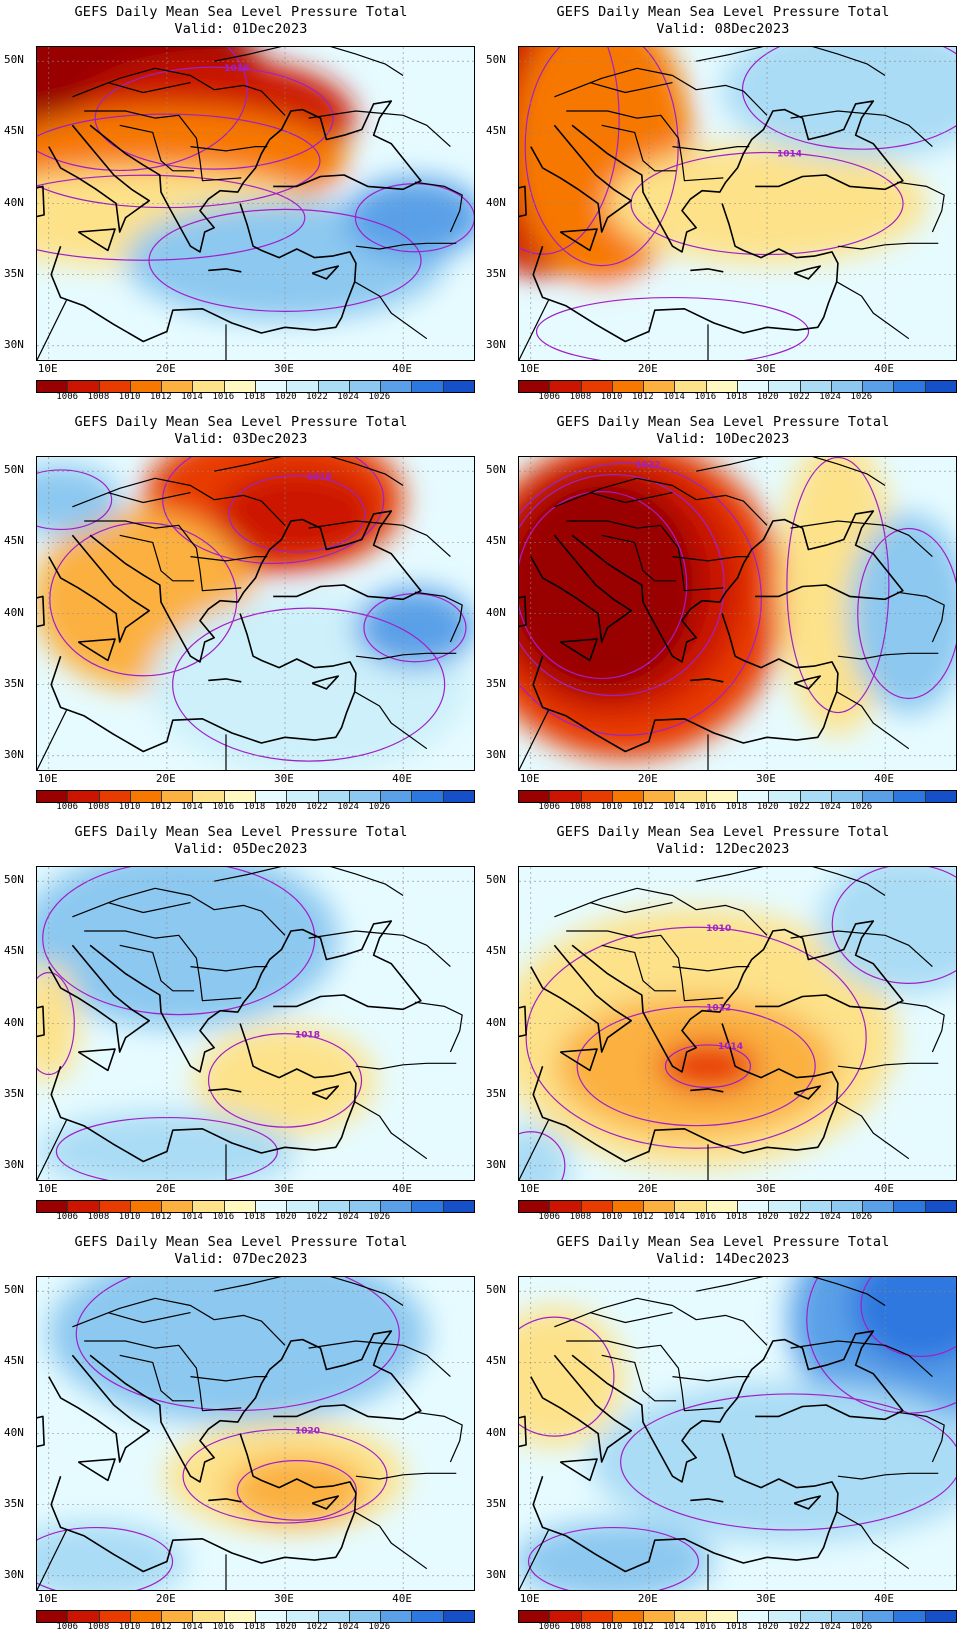  Describe the element at coordinates (884, 1598) in the screenshot. I see `longitude-label: 40E` at that location.